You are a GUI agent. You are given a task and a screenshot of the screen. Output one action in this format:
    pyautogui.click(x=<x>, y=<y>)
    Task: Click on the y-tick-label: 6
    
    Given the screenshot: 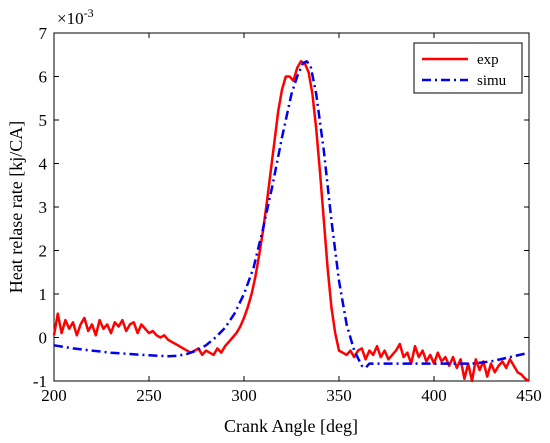 What is the action you would take?
    pyautogui.click(x=43, y=77)
    